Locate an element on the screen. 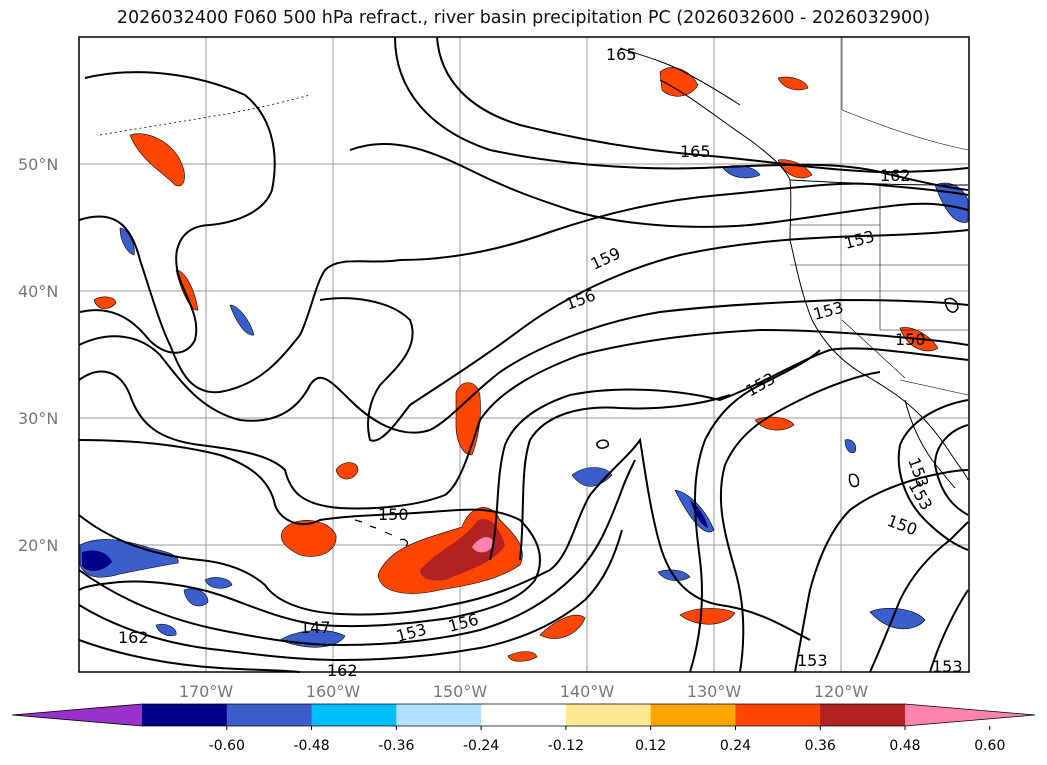 This screenshot has width=1047, height=765. coastline-alaska is located at coordinates (680, 76).